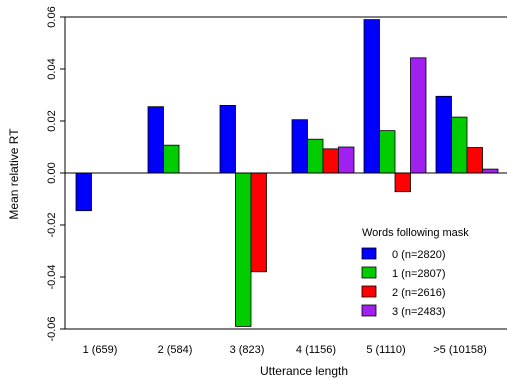 This screenshot has height=378, width=507. What do you see at coordinates (385, 350) in the screenshot?
I see `x-tick-label: 5 (1110)` at bounding box center [385, 350].